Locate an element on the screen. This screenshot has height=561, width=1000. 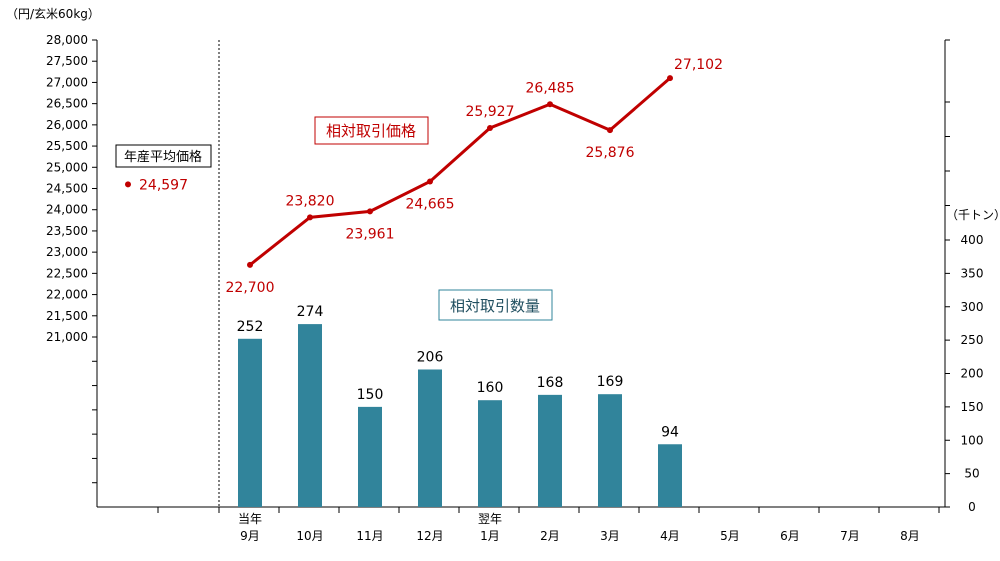
price-point-label: 25,876 is located at coordinates (610, 153).